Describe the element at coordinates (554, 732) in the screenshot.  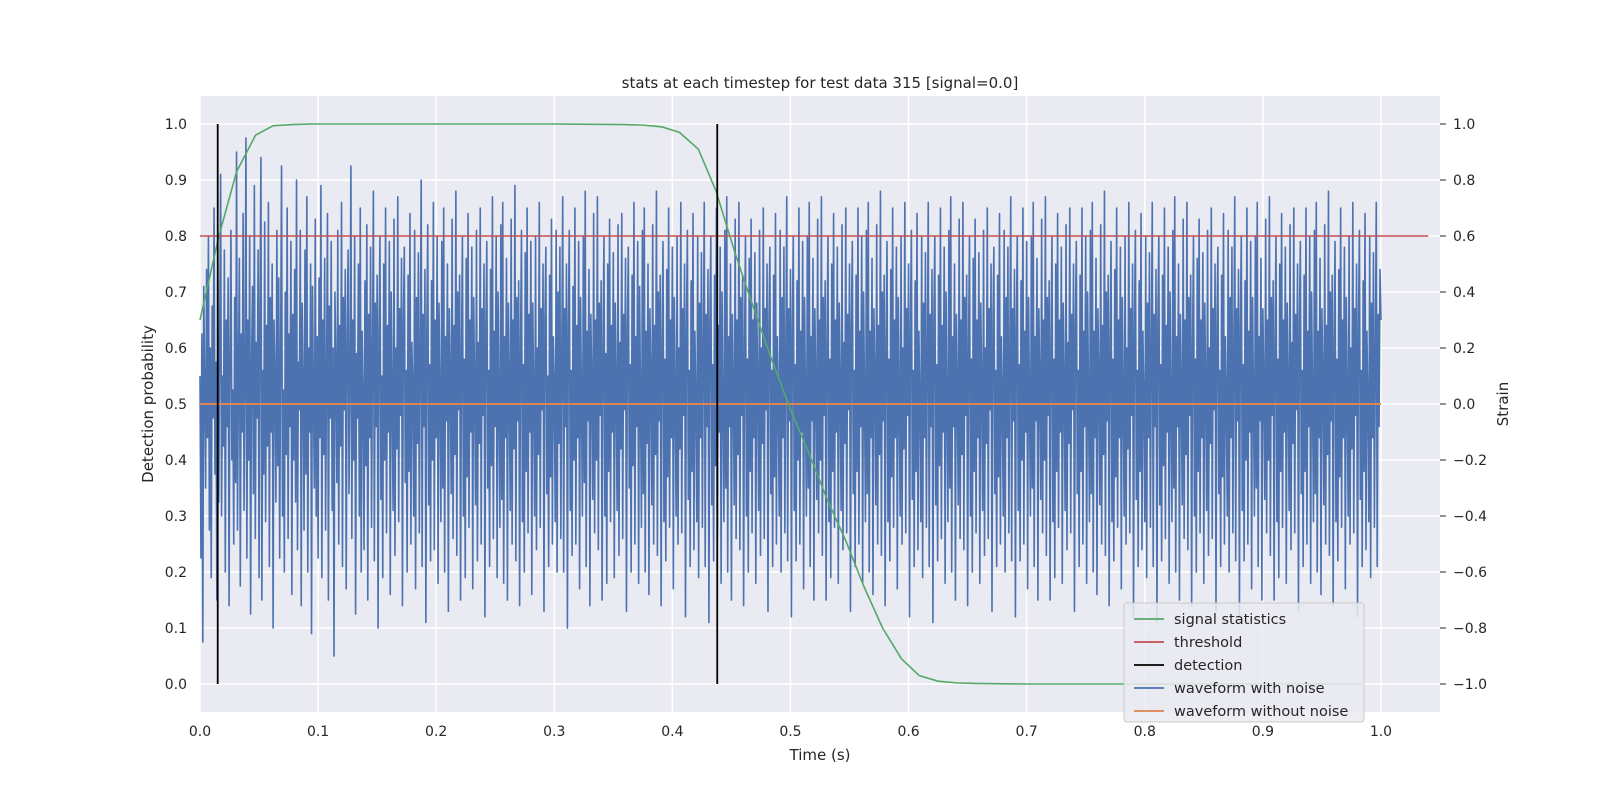
I see `x-tick-label: 0.3` at that location.